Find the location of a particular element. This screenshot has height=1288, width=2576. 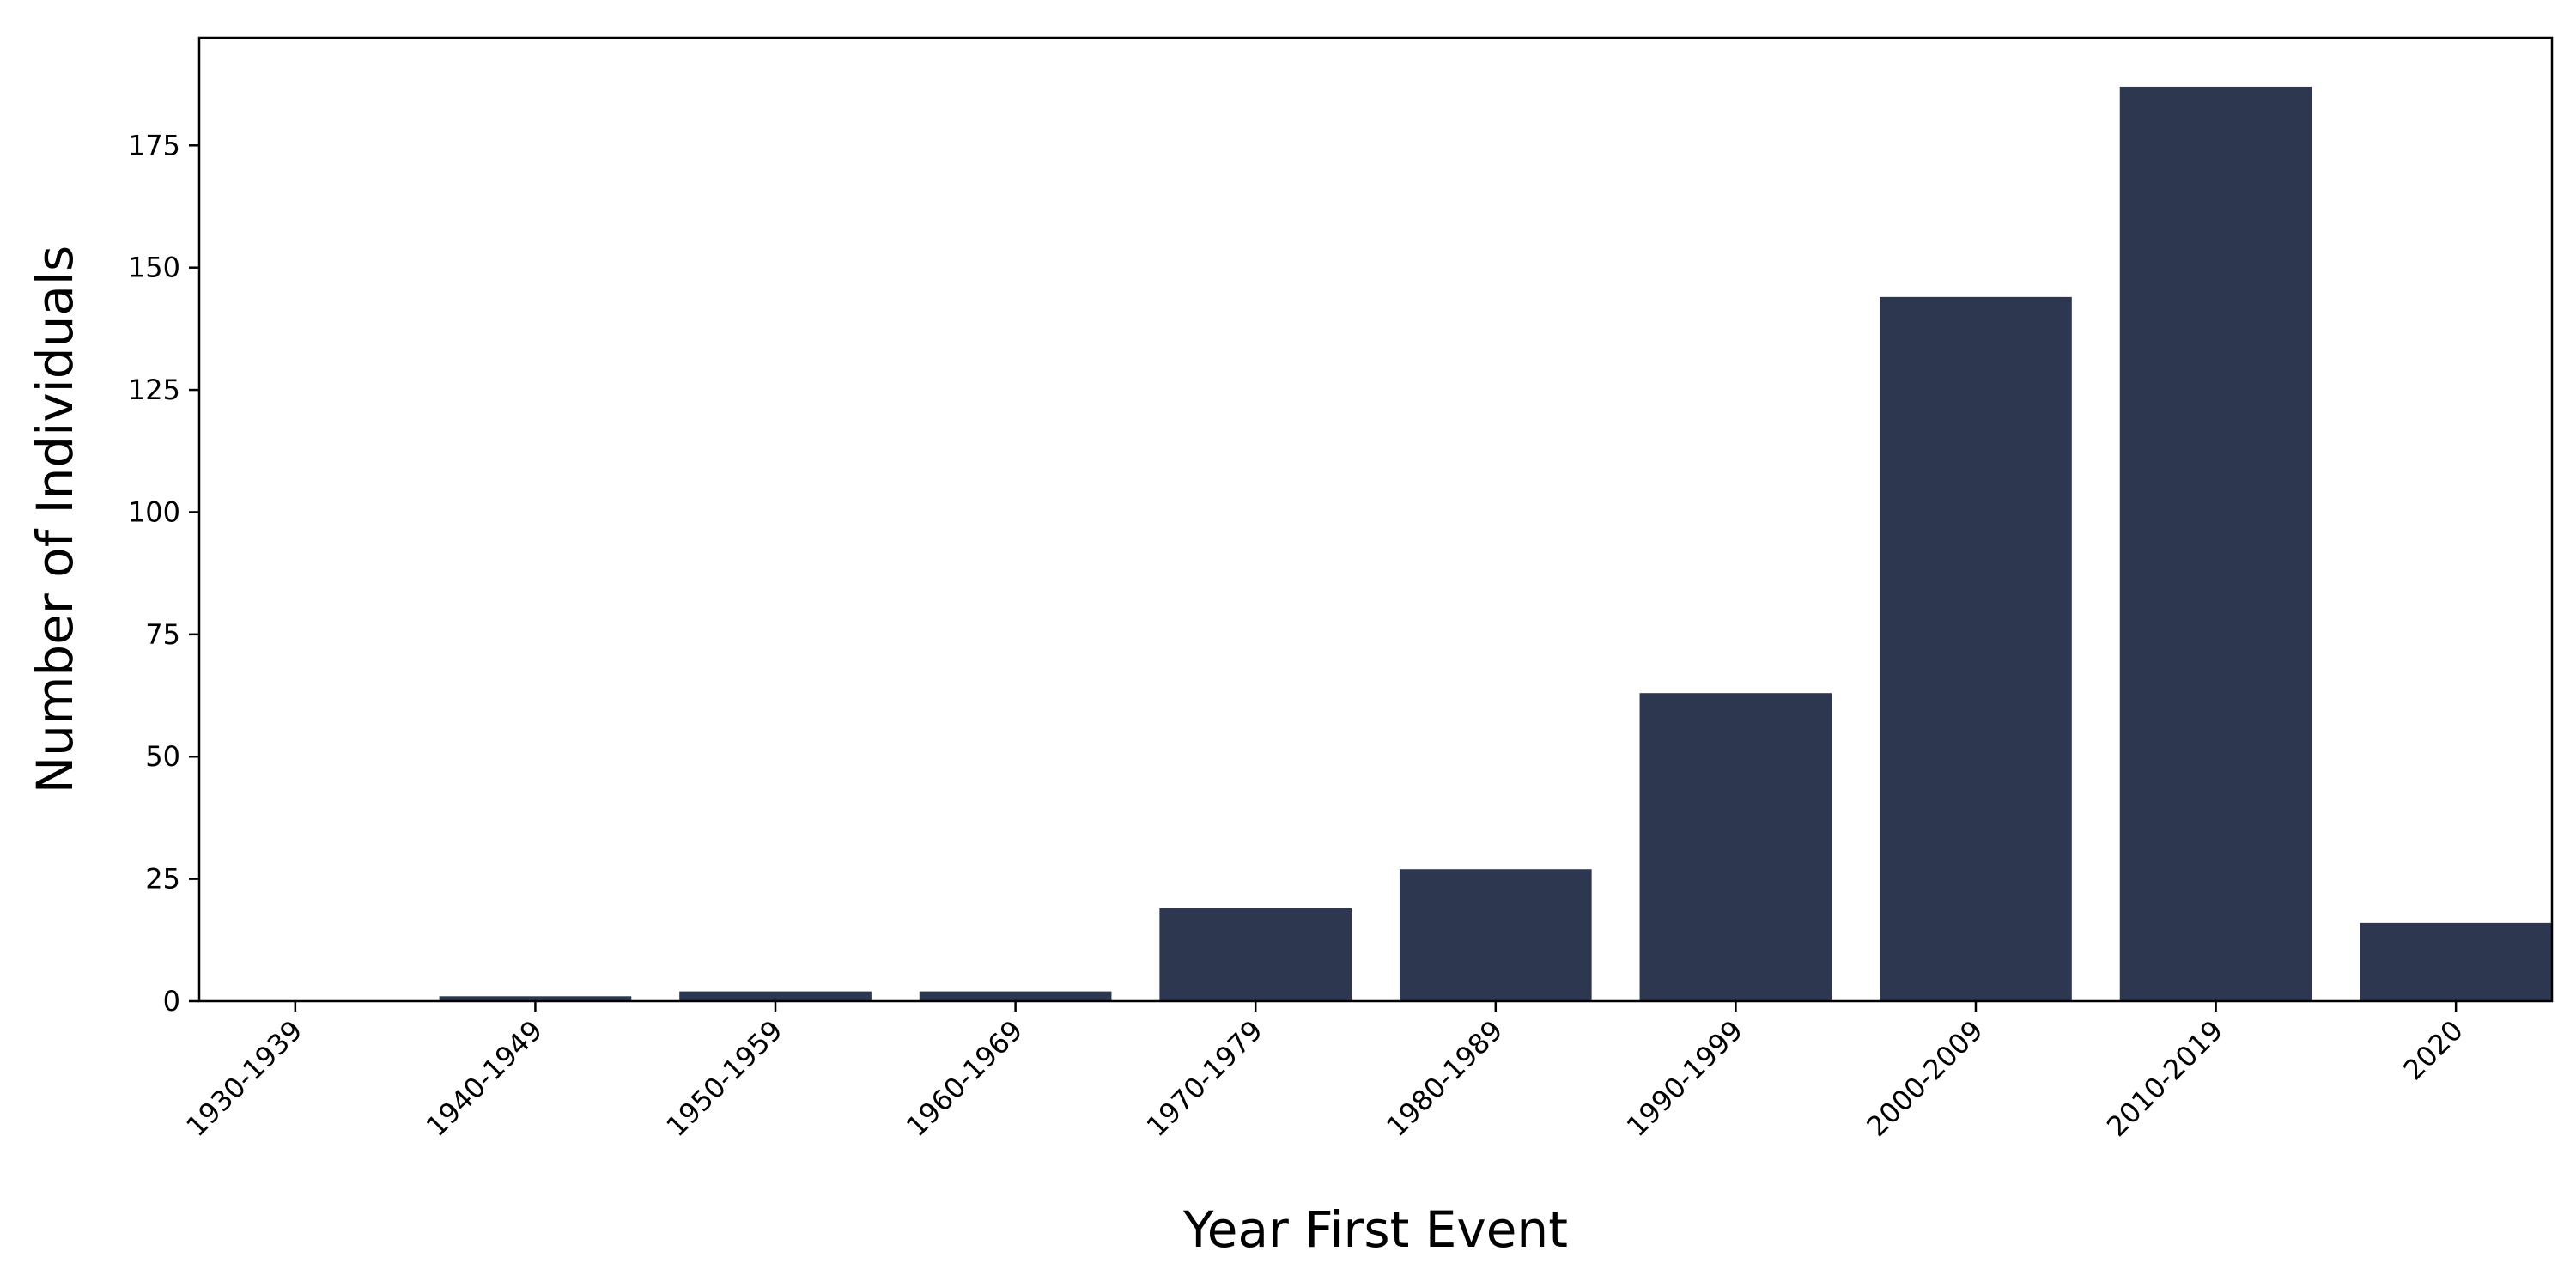

bar-2020 is located at coordinates (2456, 962).